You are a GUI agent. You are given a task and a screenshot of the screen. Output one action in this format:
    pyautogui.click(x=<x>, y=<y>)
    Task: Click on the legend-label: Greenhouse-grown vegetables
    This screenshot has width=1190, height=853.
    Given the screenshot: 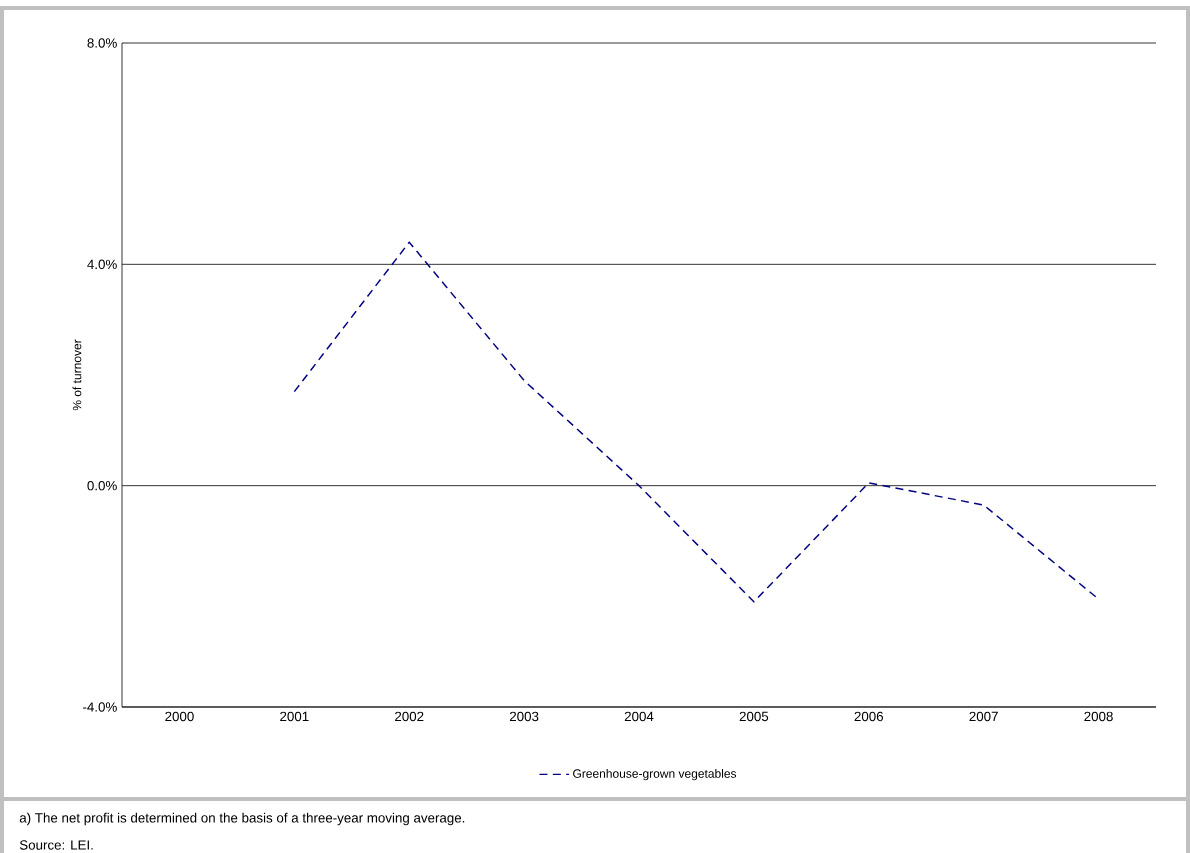 What is the action you would take?
    pyautogui.click(x=655, y=775)
    